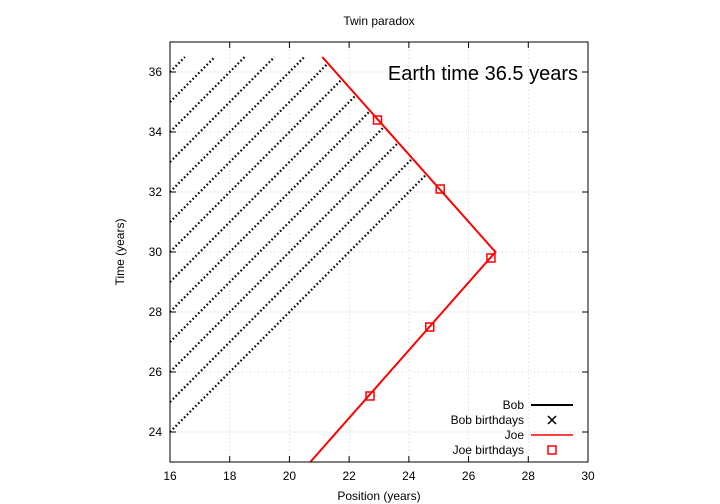 The width and height of the screenshot is (720, 504). I want to click on earth-time-annotation: Earth time 36.5 years, so click(483, 74).